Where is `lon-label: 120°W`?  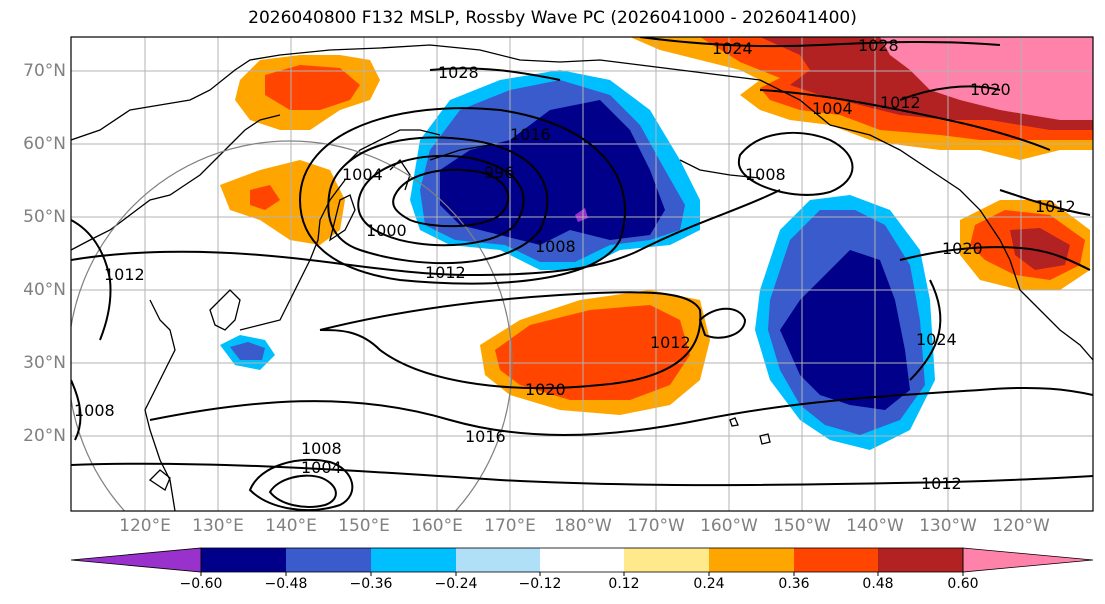
lon-label: 120°W is located at coordinates (1021, 526).